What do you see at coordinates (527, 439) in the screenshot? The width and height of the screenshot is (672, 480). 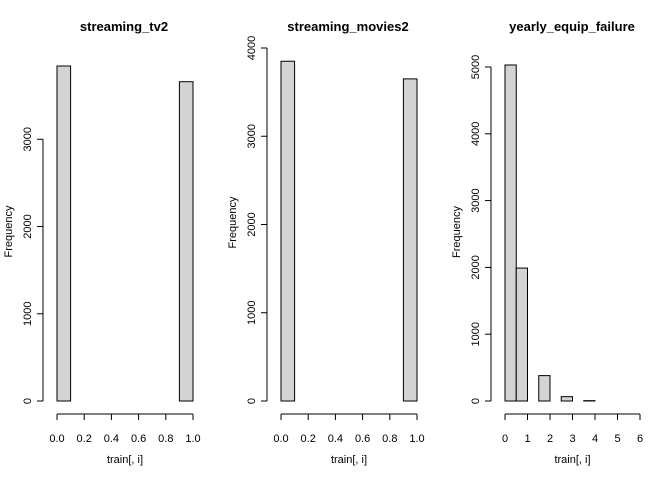 I see `x-tick-label: 1` at bounding box center [527, 439].